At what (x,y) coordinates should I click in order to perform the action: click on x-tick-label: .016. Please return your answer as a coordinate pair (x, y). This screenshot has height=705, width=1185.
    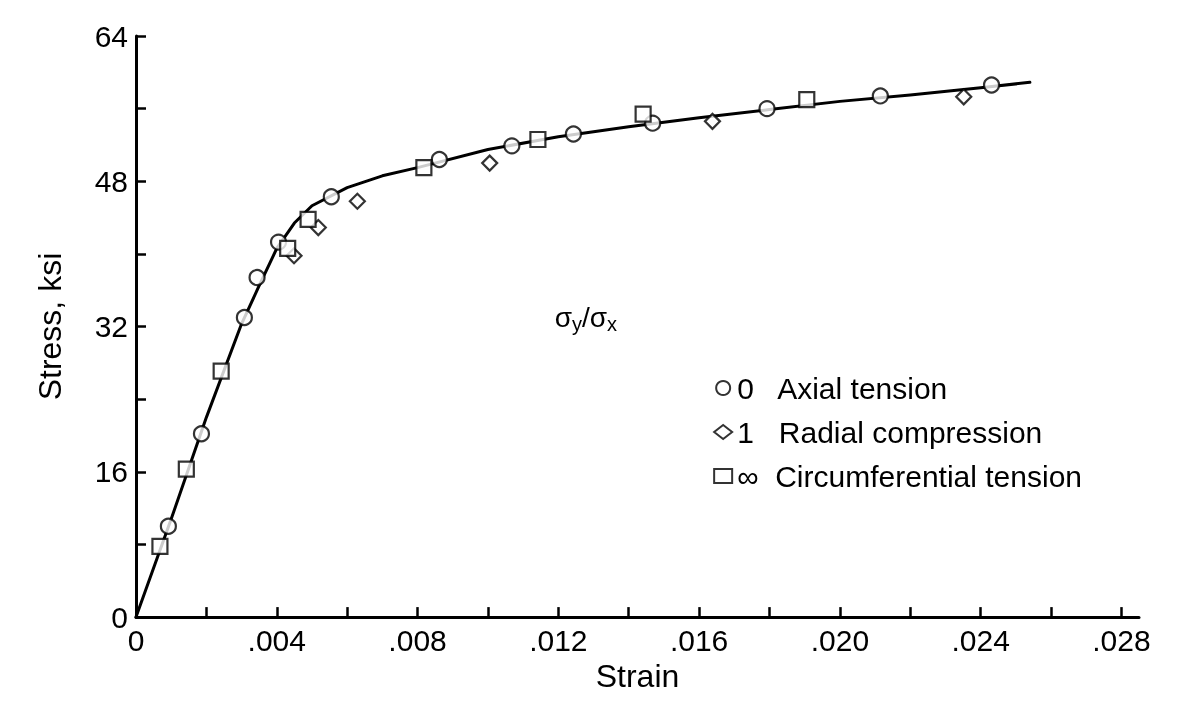
    Looking at the image, I should click on (699, 640).